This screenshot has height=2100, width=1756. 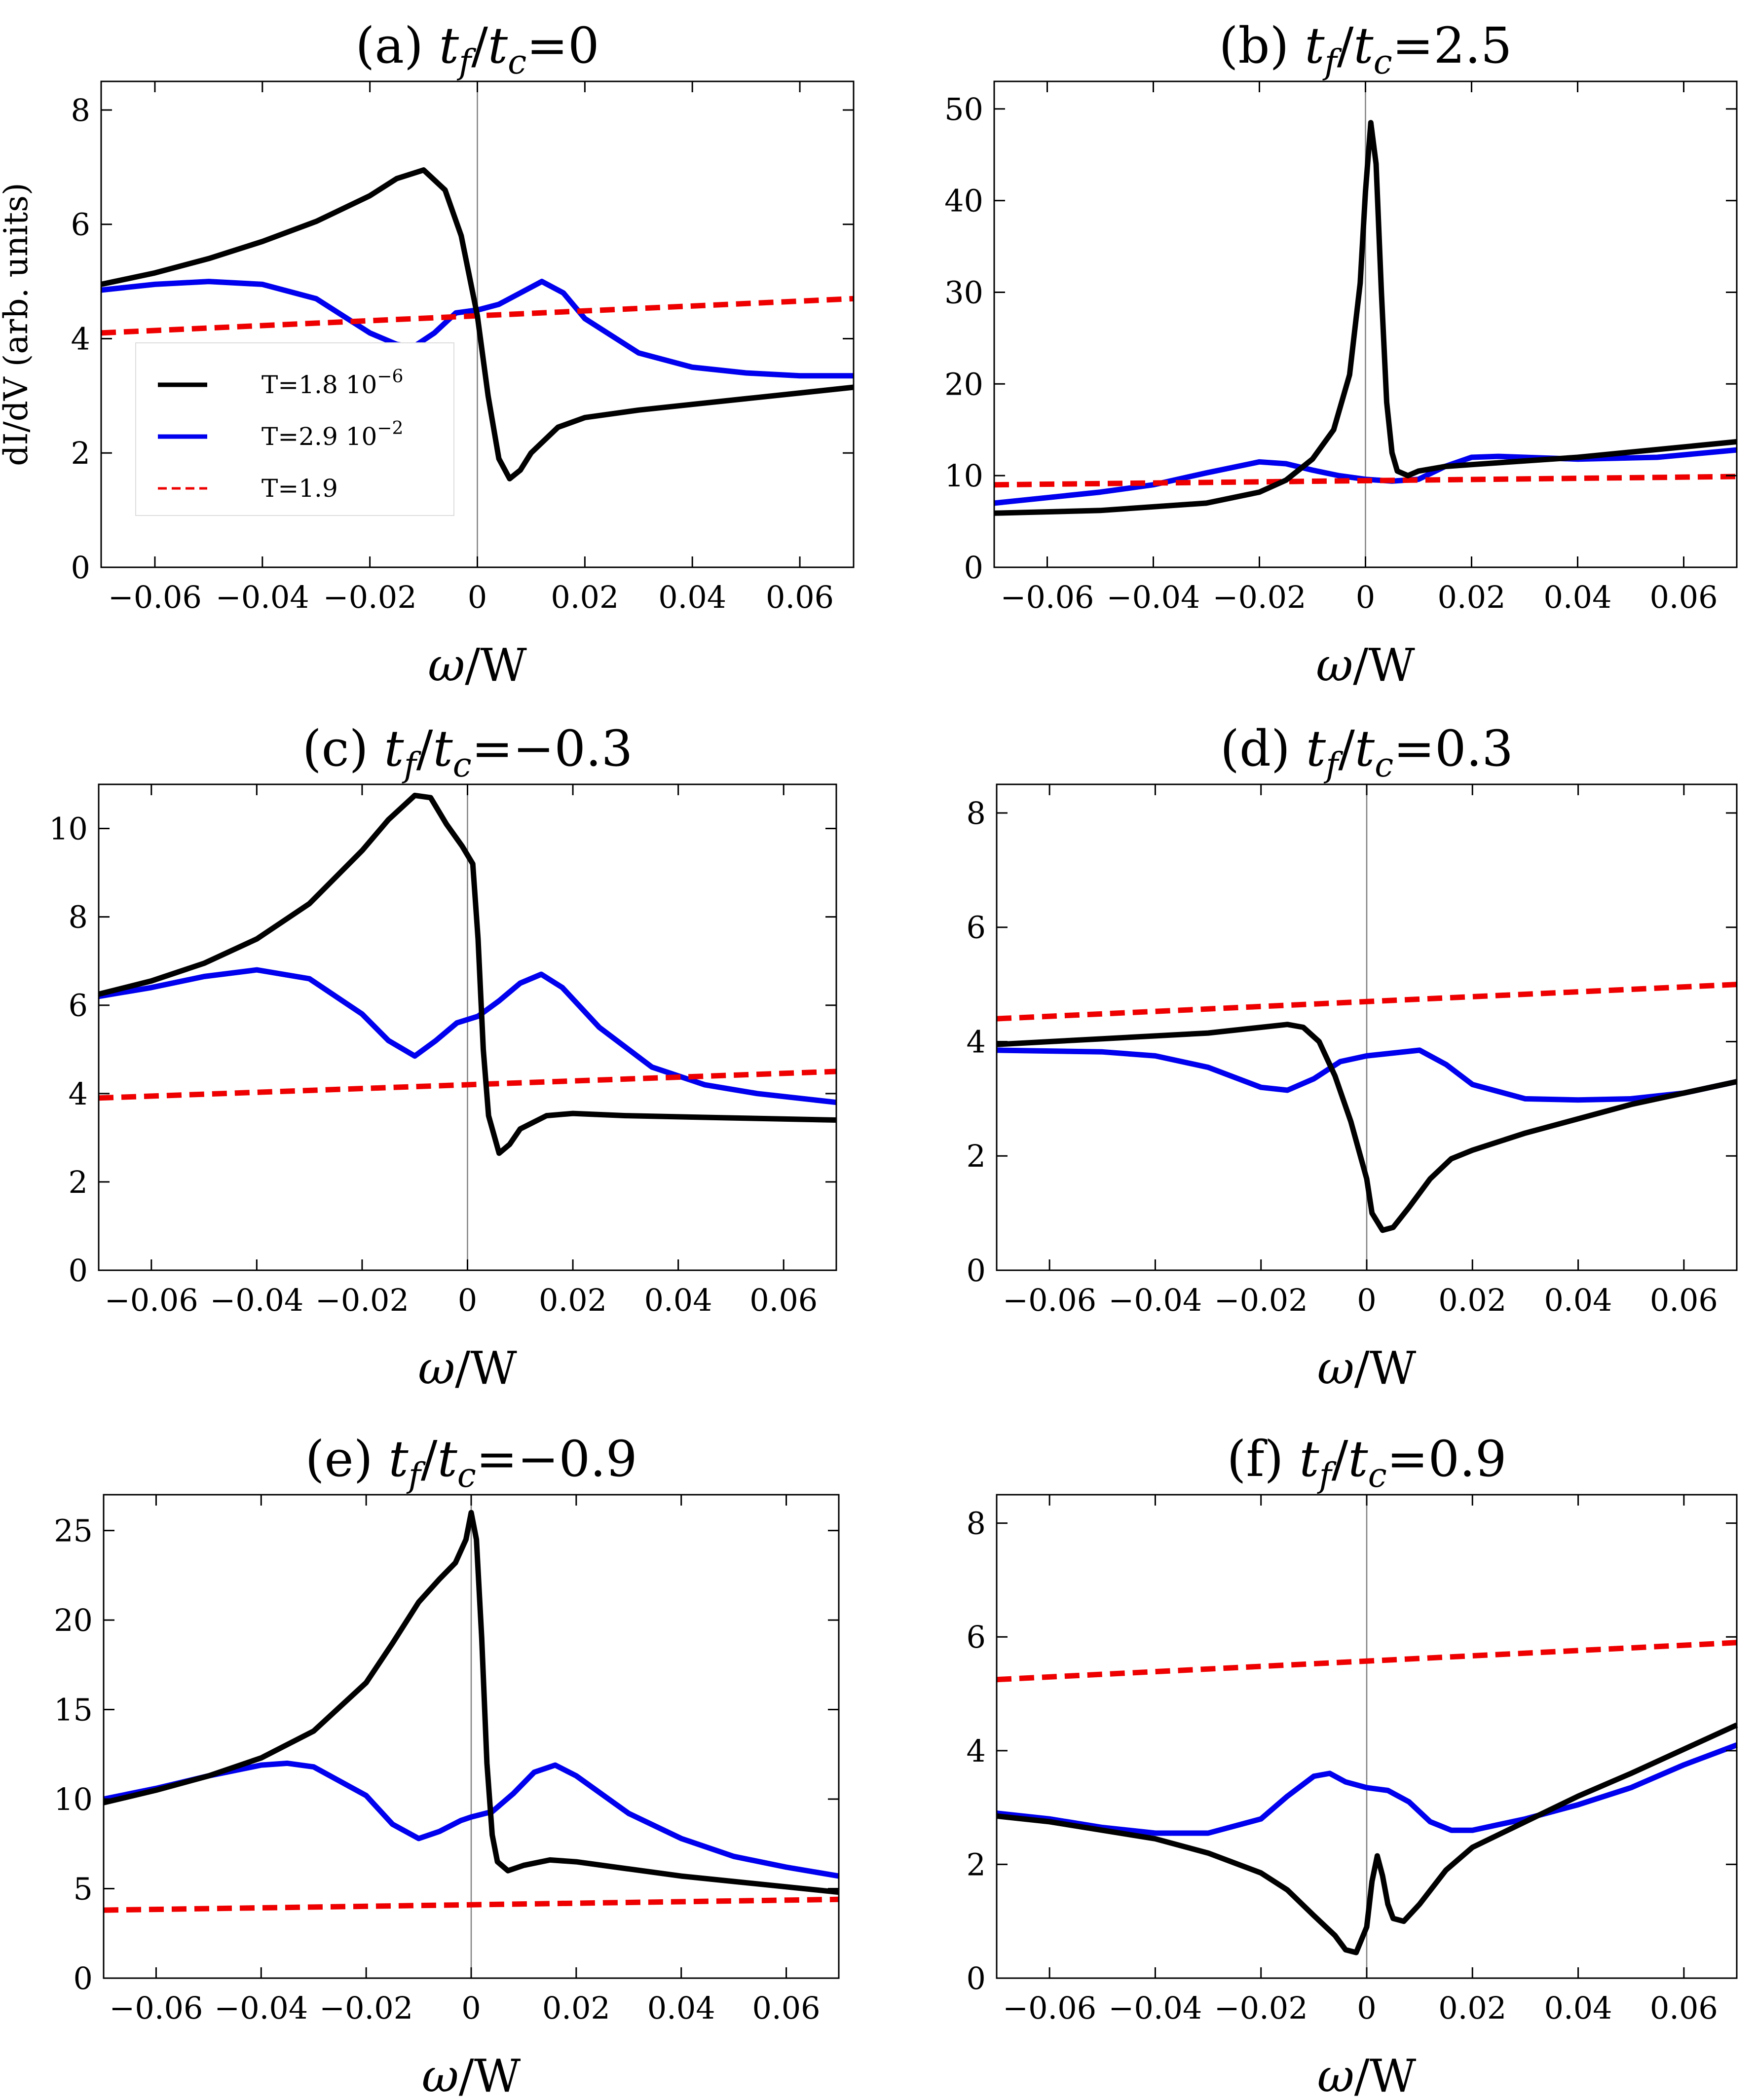 What do you see at coordinates (976, 928) in the screenshot?
I see `panel-d-ytick-label: 6` at bounding box center [976, 928].